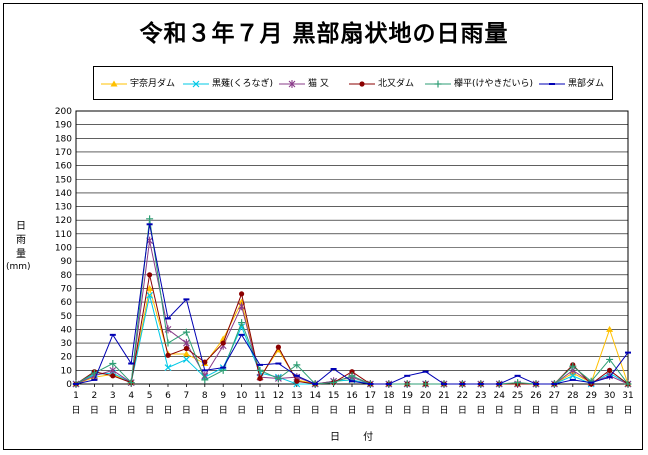 Image resolution: width=648 pixels, height=455 pixels. Describe the element at coordinates (517, 396) in the screenshot. I see `x-tick-label: 25` at that location.